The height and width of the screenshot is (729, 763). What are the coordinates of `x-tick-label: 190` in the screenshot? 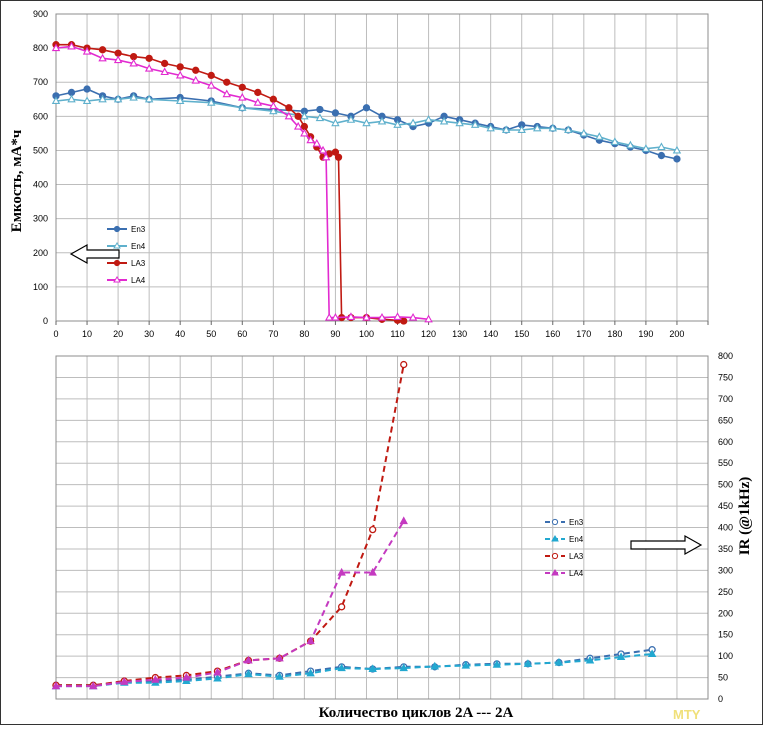 It's located at (645, 334).